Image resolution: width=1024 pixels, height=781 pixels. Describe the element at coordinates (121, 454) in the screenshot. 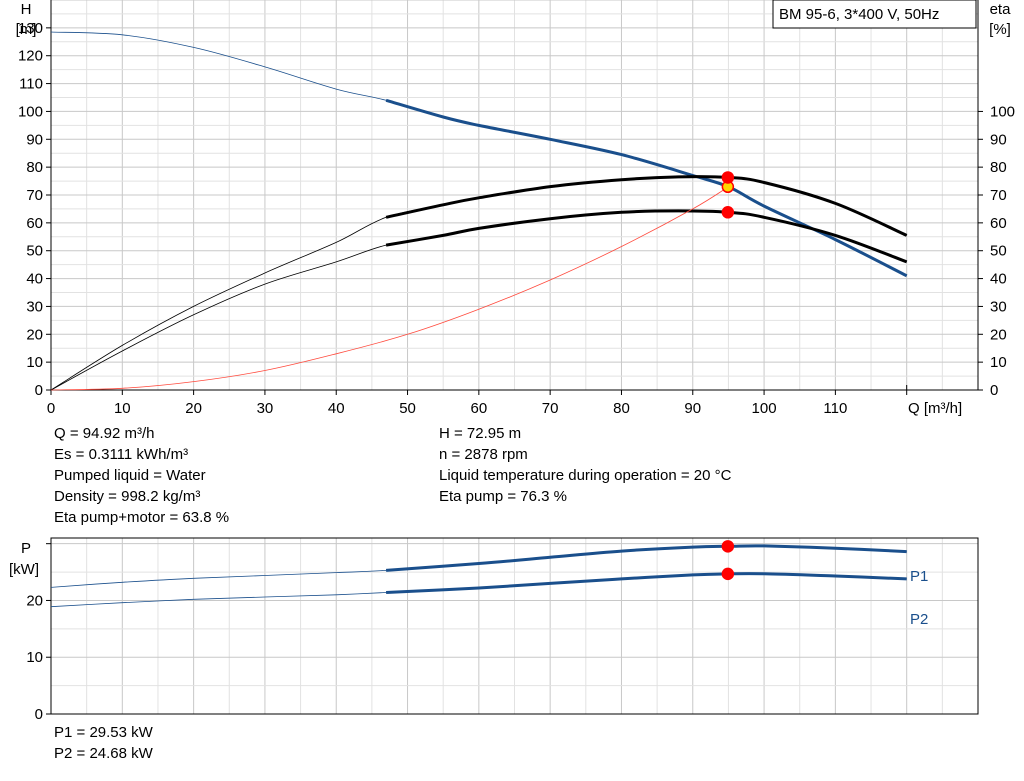

I see `info-es: Es = 0.3111 kWh/m³` at that location.